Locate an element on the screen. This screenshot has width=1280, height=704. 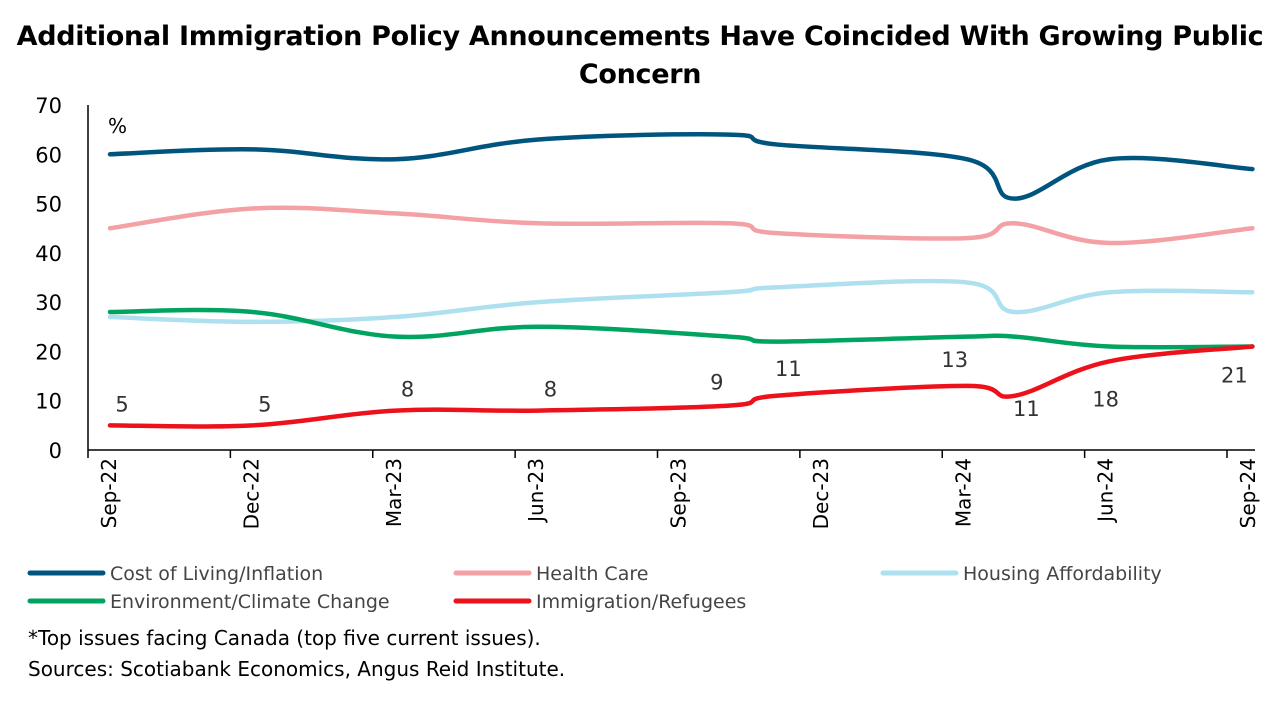
x-tick-label: Mar-23 is located at coordinates (394, 492).